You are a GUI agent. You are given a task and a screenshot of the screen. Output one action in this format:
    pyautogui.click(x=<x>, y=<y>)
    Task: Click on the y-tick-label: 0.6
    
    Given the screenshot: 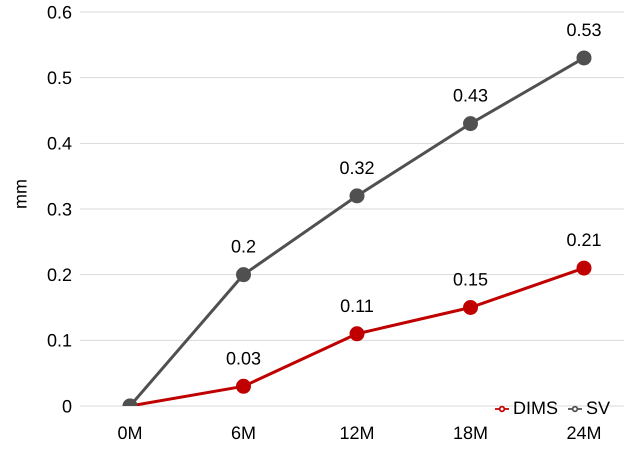 What is the action you would take?
    pyautogui.click(x=59, y=12)
    